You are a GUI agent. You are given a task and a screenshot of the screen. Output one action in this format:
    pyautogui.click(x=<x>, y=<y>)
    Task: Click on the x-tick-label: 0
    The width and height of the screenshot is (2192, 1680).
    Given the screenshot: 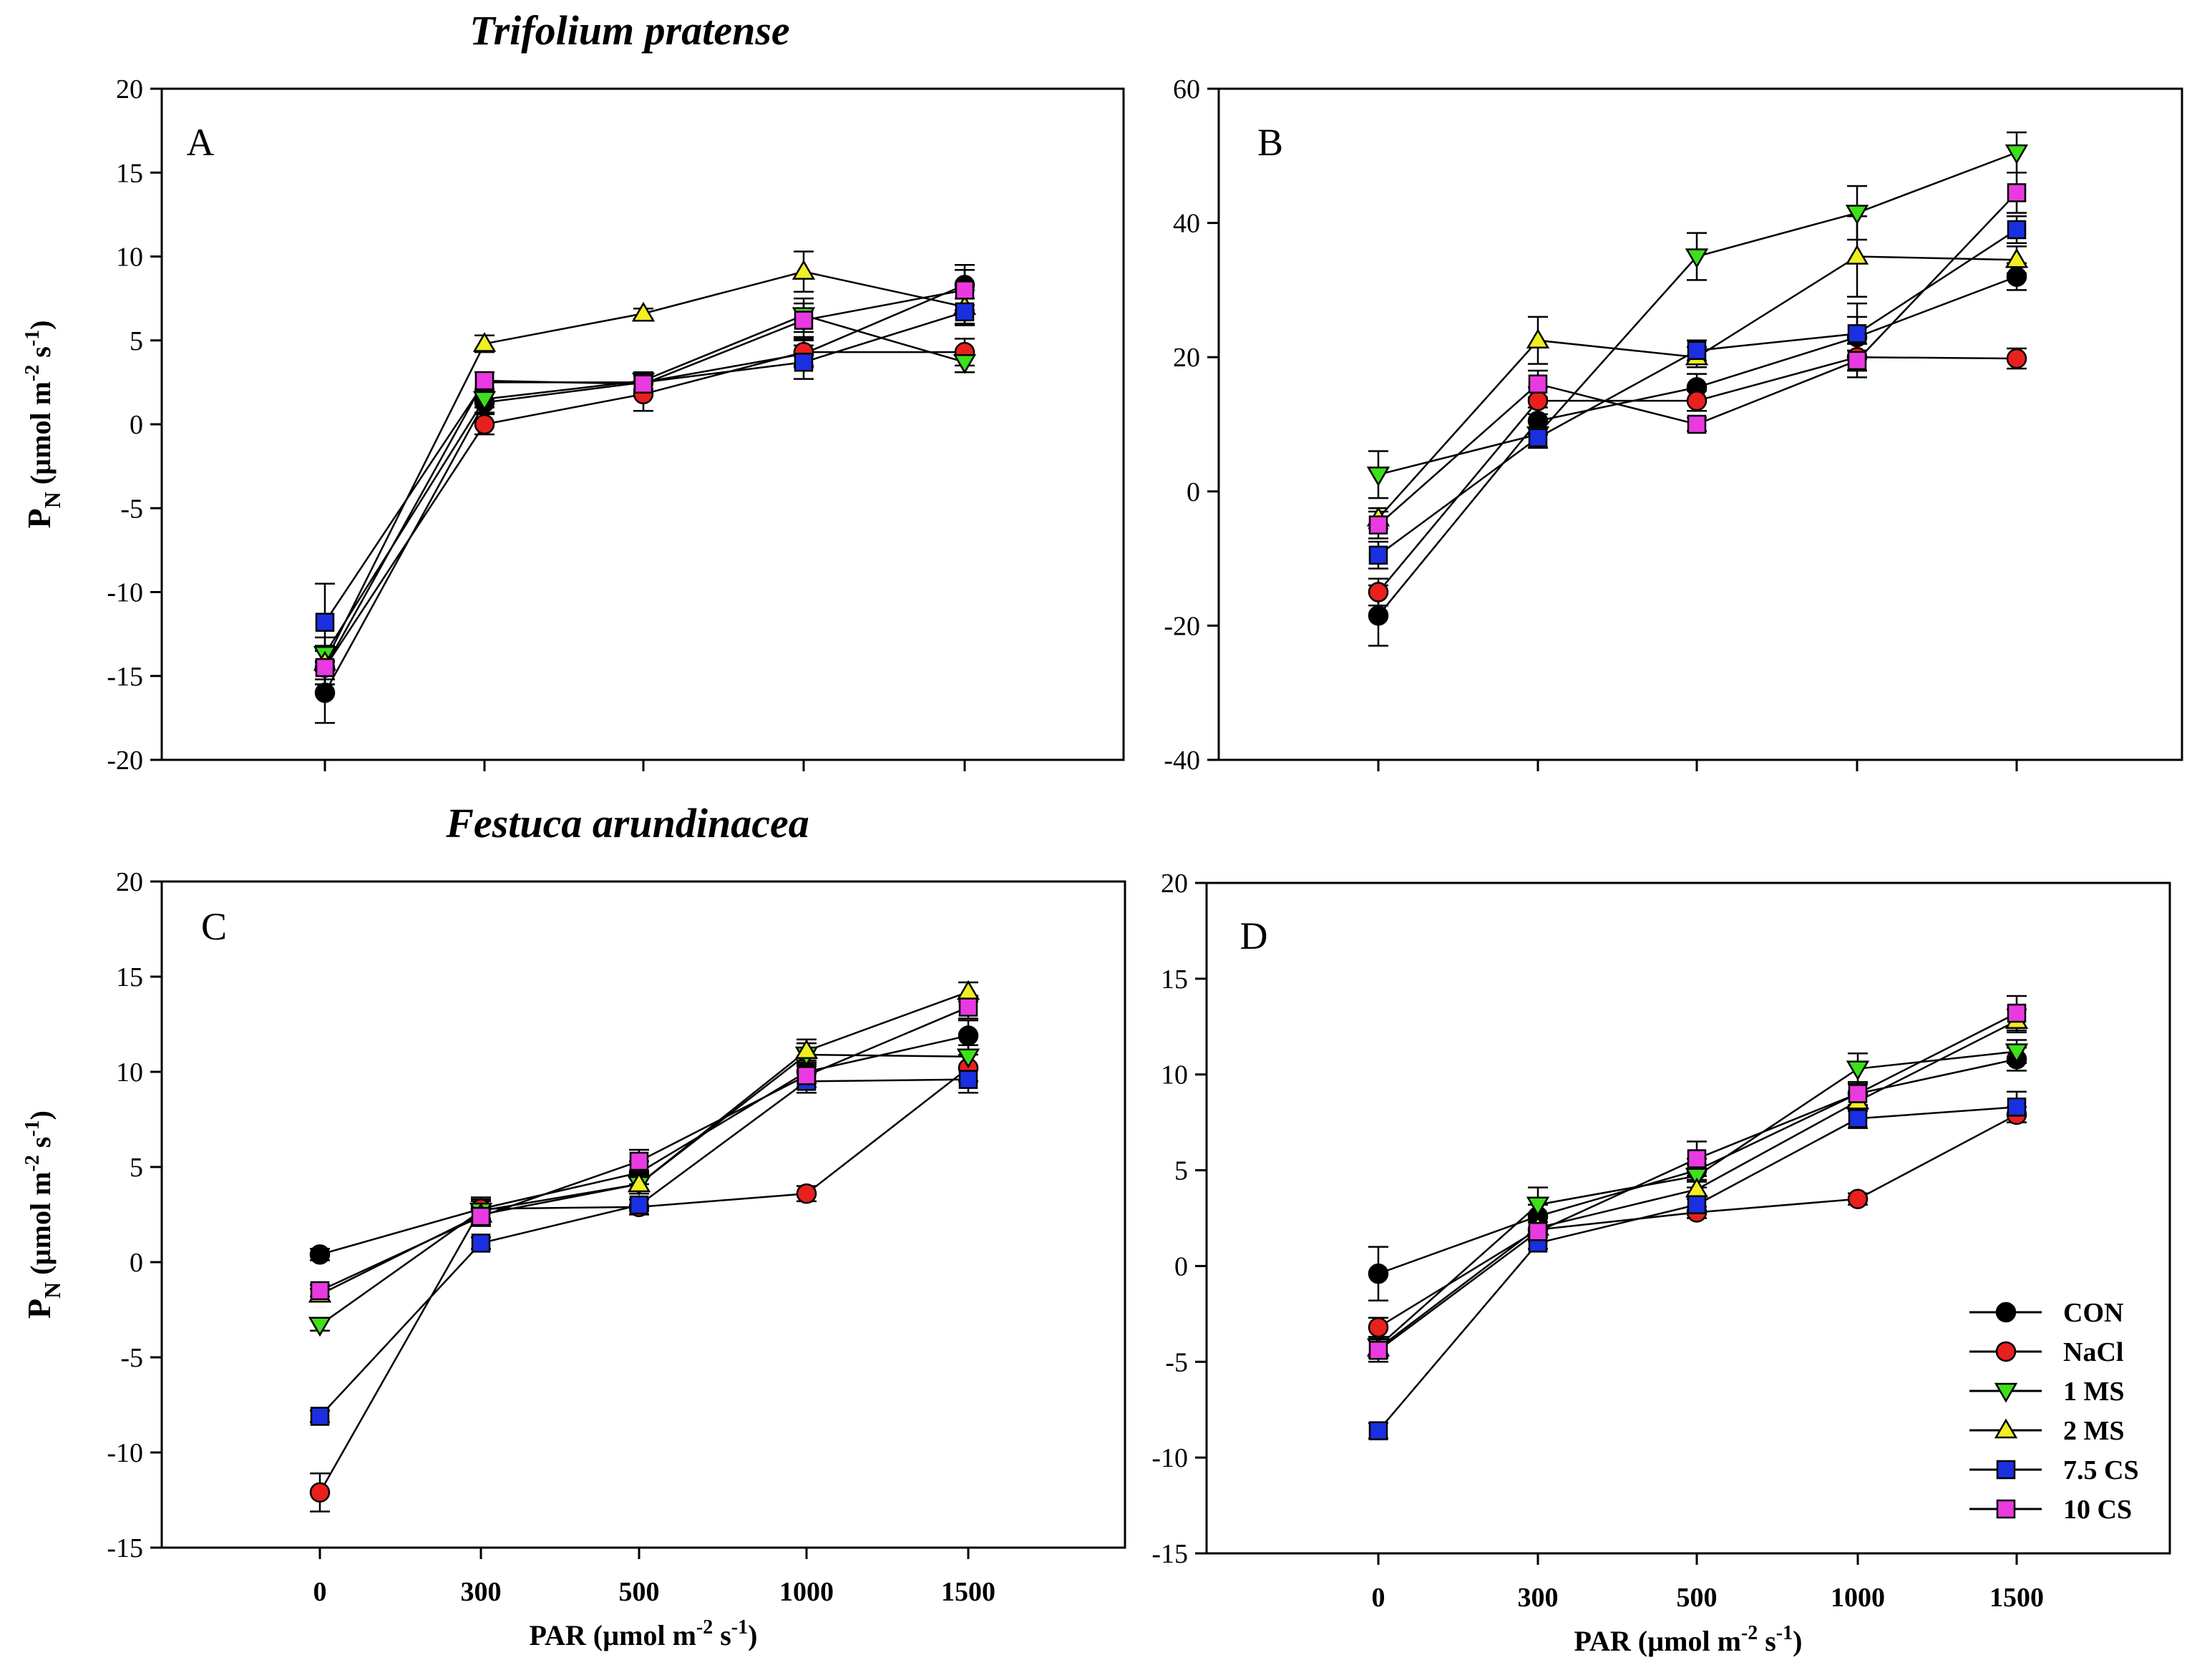 What is the action you would take?
    pyautogui.click(x=1378, y=1598)
    